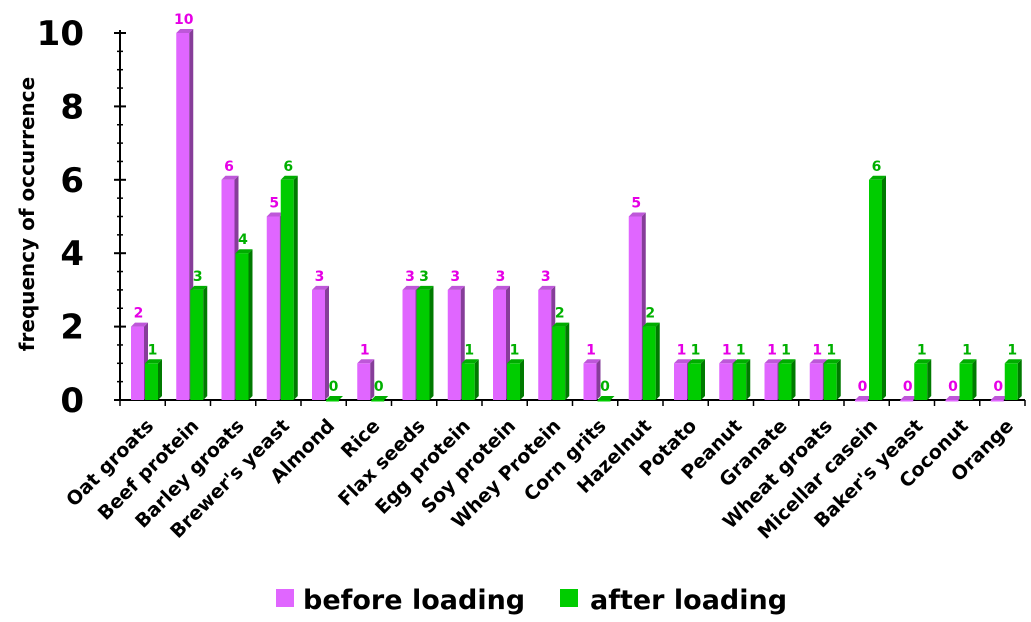 This screenshot has height=622, width=1031. What do you see at coordinates (531, 600) in the screenshot?
I see `legend: before loading after loading` at bounding box center [531, 600].